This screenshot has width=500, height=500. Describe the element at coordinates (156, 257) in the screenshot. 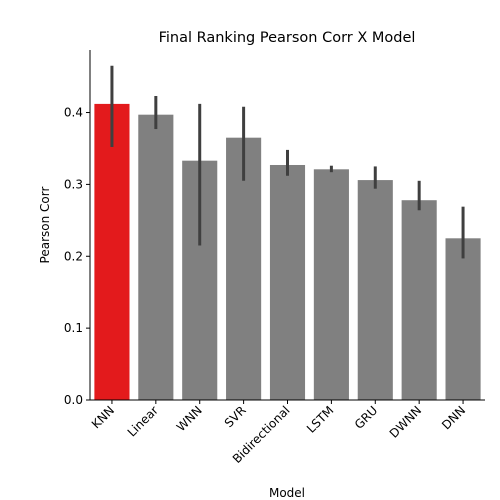

I see `bar-linear` at that location.